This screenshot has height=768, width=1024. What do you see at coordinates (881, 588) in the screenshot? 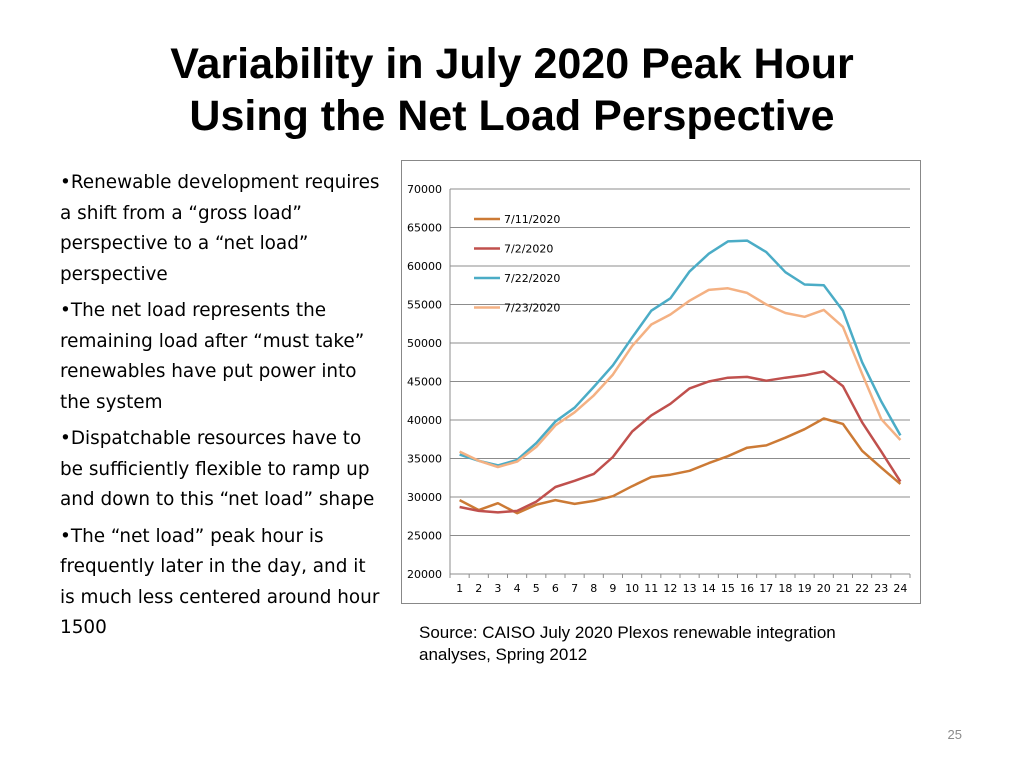
I see `x-tick-label: 23` at bounding box center [881, 588].